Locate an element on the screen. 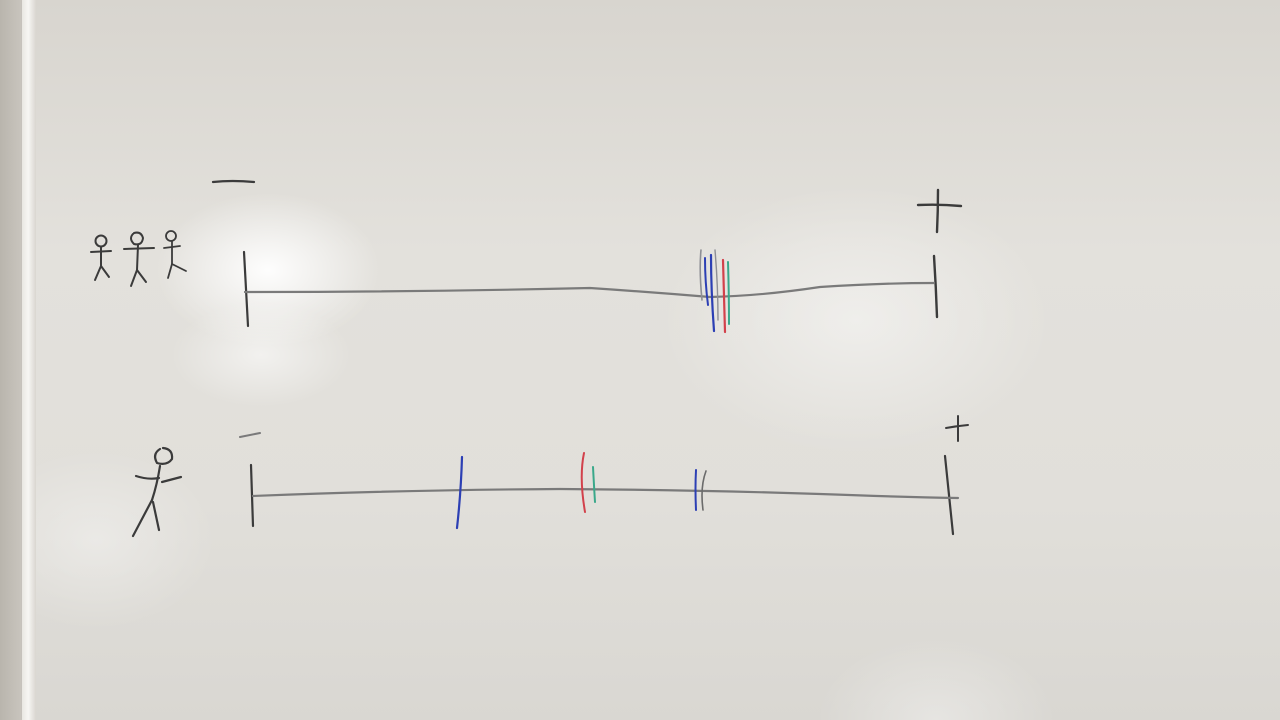  bottom-stick-figure is located at coordinates (157, 492).